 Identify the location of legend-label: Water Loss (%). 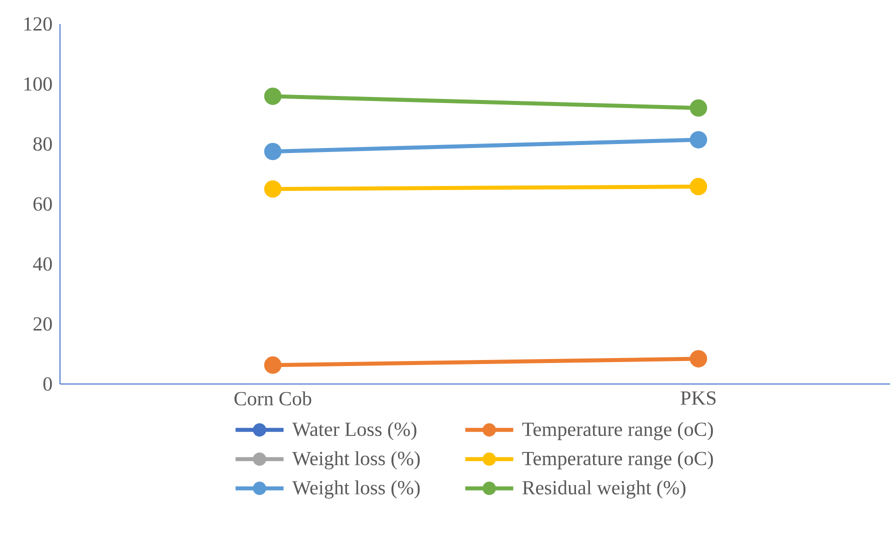
(354, 431).